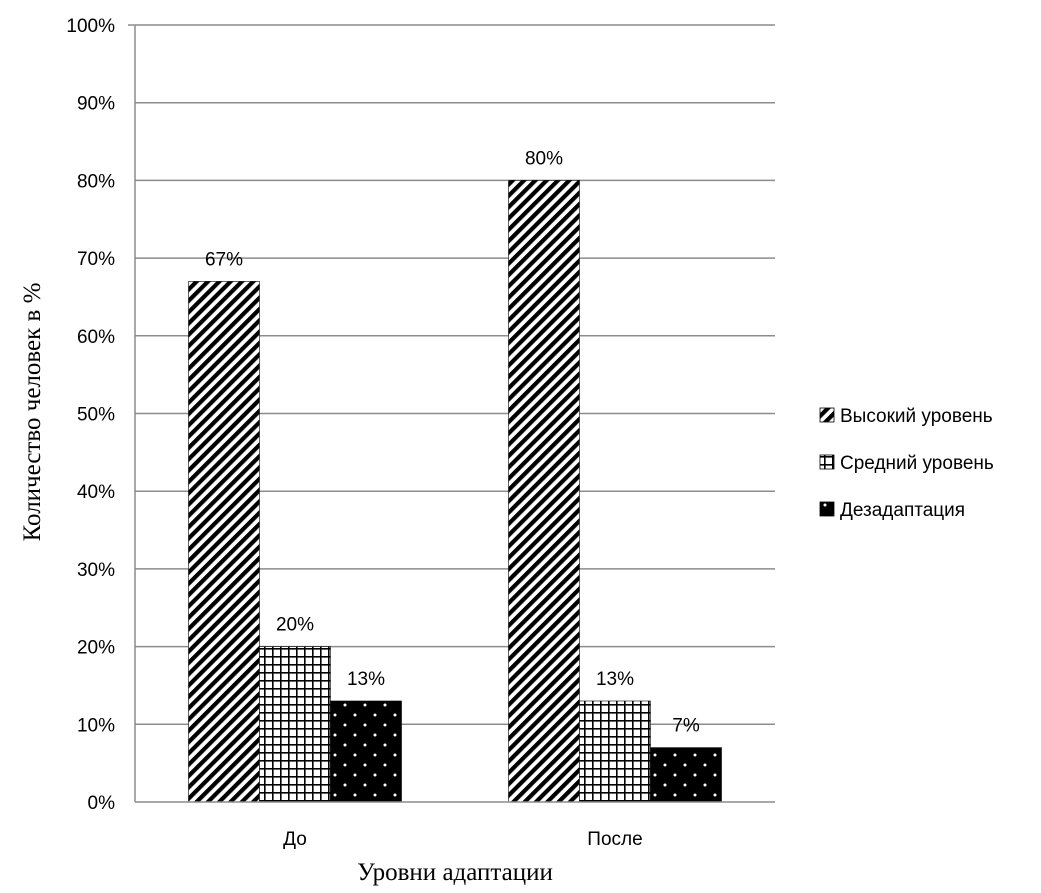 This screenshot has height=893, width=1041. I want to click on y-tick-label: 20%, so click(96, 648).